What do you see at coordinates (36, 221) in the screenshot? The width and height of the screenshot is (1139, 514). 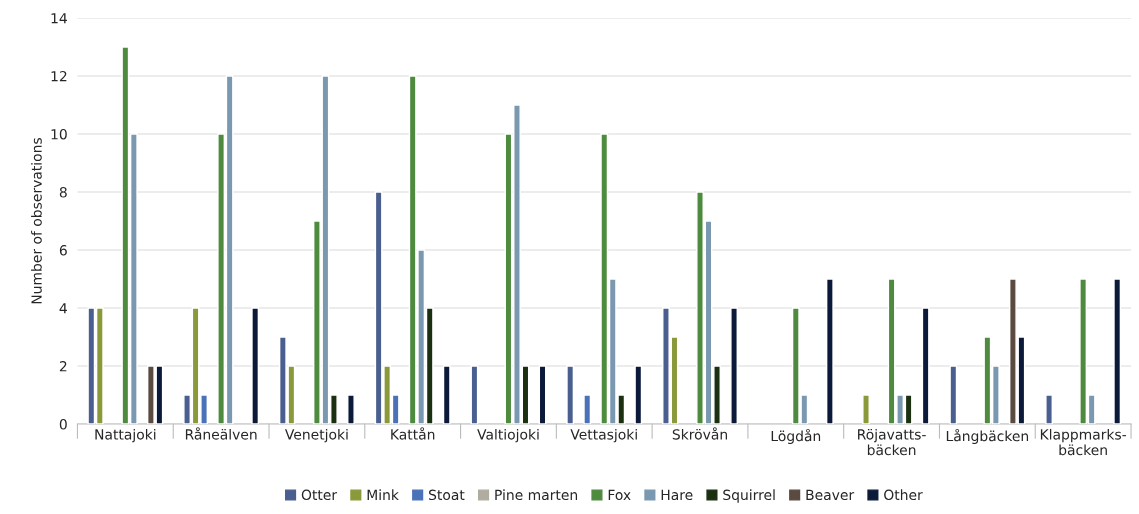 I see `y-axis-title: Number of observations` at bounding box center [36, 221].